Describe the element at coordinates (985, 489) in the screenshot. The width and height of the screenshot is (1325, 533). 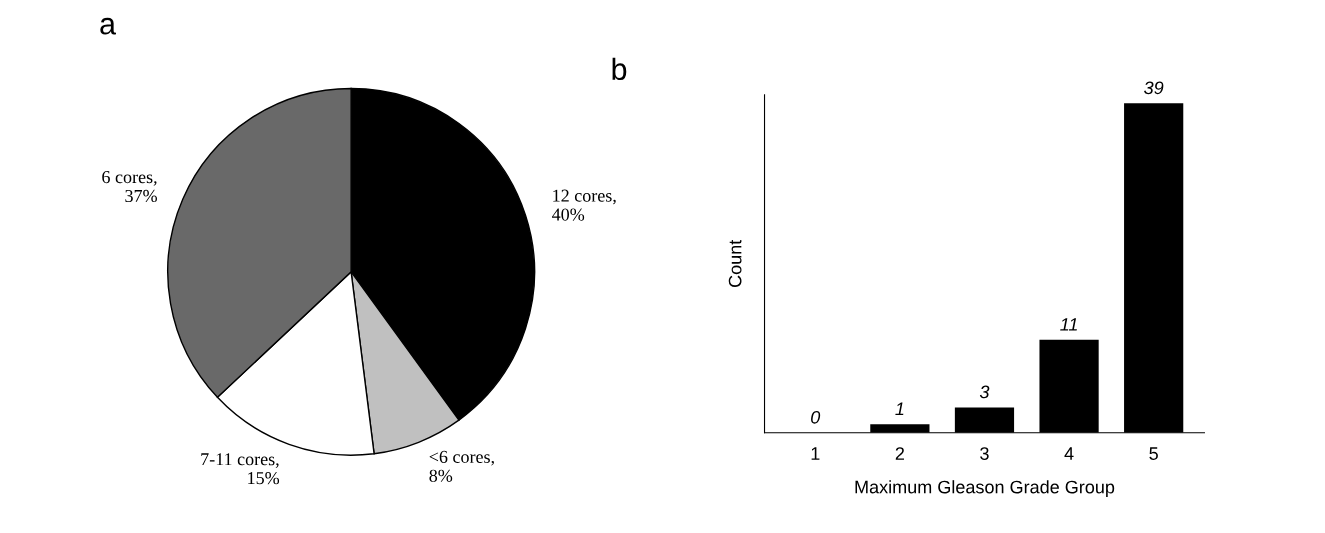
I see `x-axis-title: Maximum Gleason Grade Group` at that location.